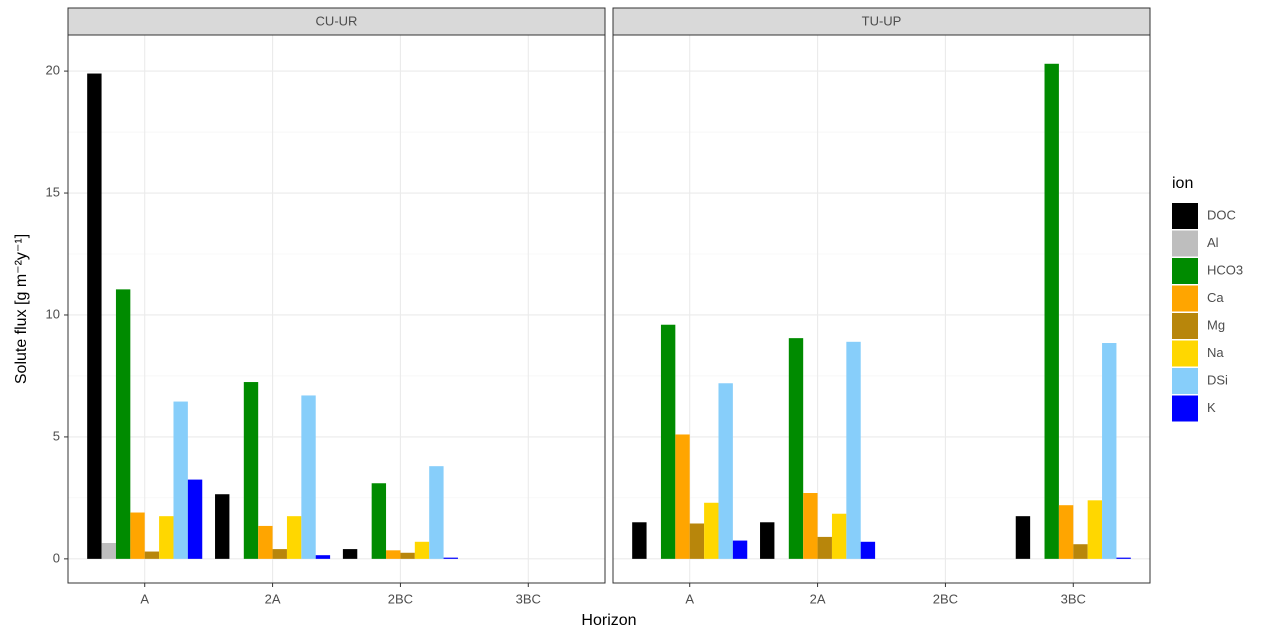  I want to click on legend-label: Ca, so click(1215, 297).